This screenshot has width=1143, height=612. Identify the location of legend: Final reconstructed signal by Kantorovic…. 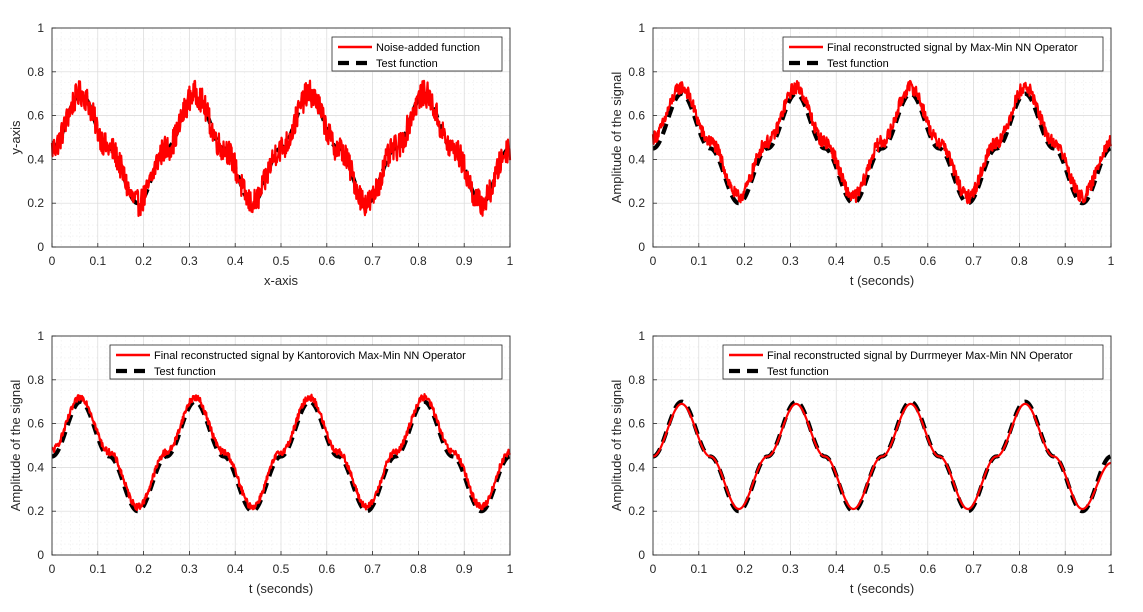
(306, 362).